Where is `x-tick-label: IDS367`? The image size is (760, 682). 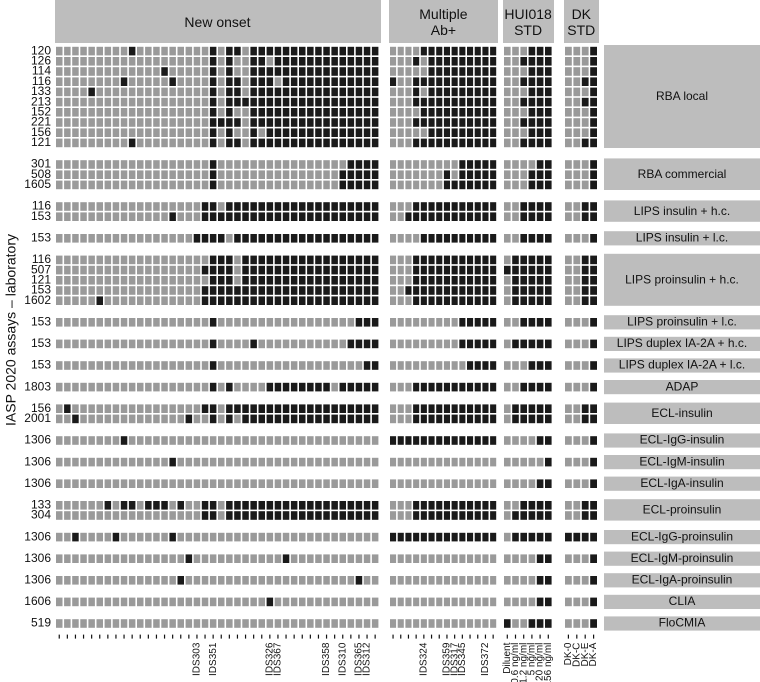 x-tick-label: IDS367 is located at coordinates (278, 659).